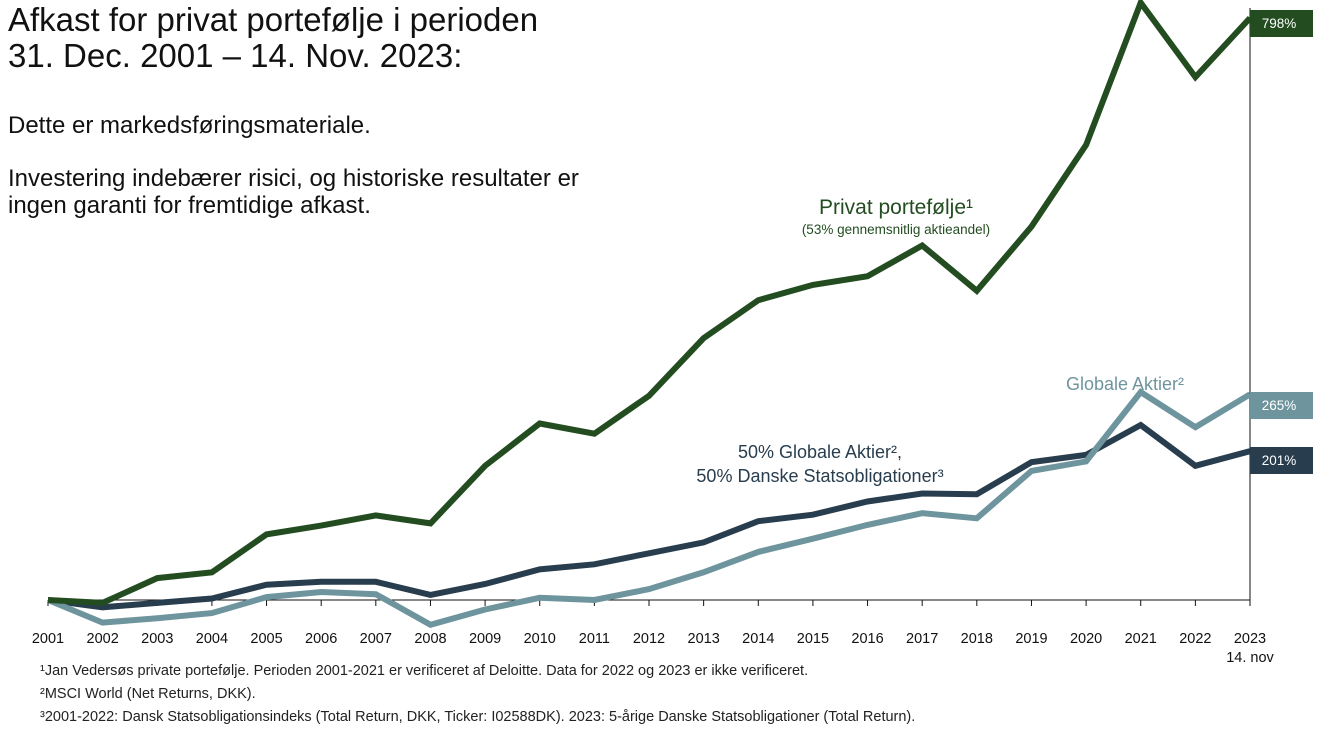 The width and height of the screenshot is (1317, 731). Describe the element at coordinates (212, 639) in the screenshot. I see `x-tick-label: 2004` at that location.